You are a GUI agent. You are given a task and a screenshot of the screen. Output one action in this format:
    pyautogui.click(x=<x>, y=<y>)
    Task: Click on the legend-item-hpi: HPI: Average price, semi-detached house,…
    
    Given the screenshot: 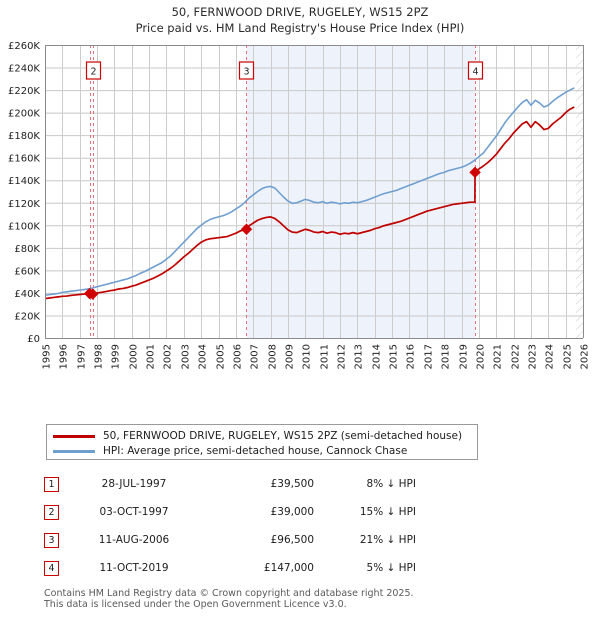 What is the action you would take?
    pyautogui.click(x=262, y=451)
    